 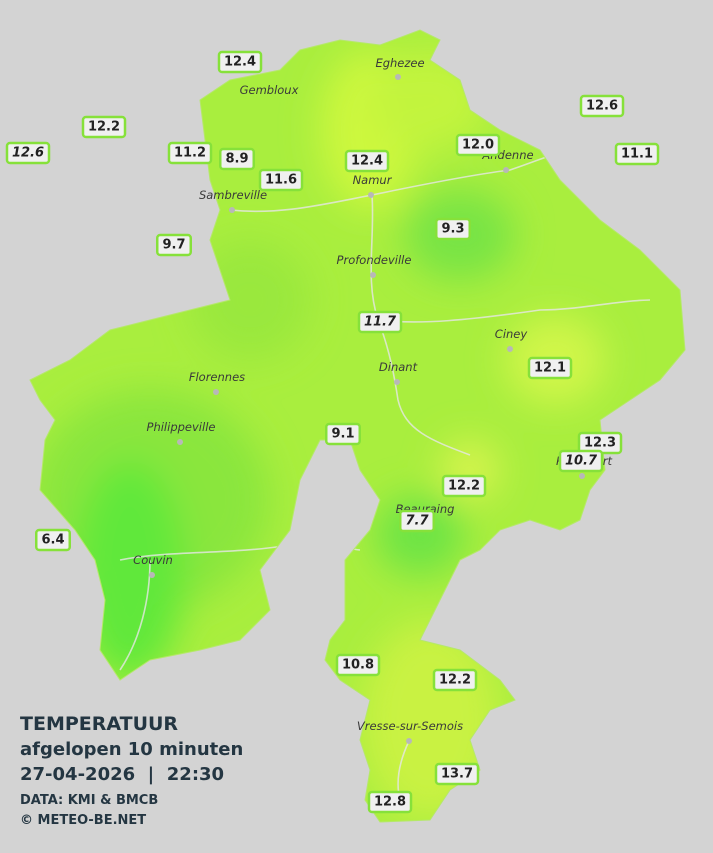 What do you see at coordinates (398, 367) in the screenshot?
I see `place-label: Dinant` at bounding box center [398, 367].